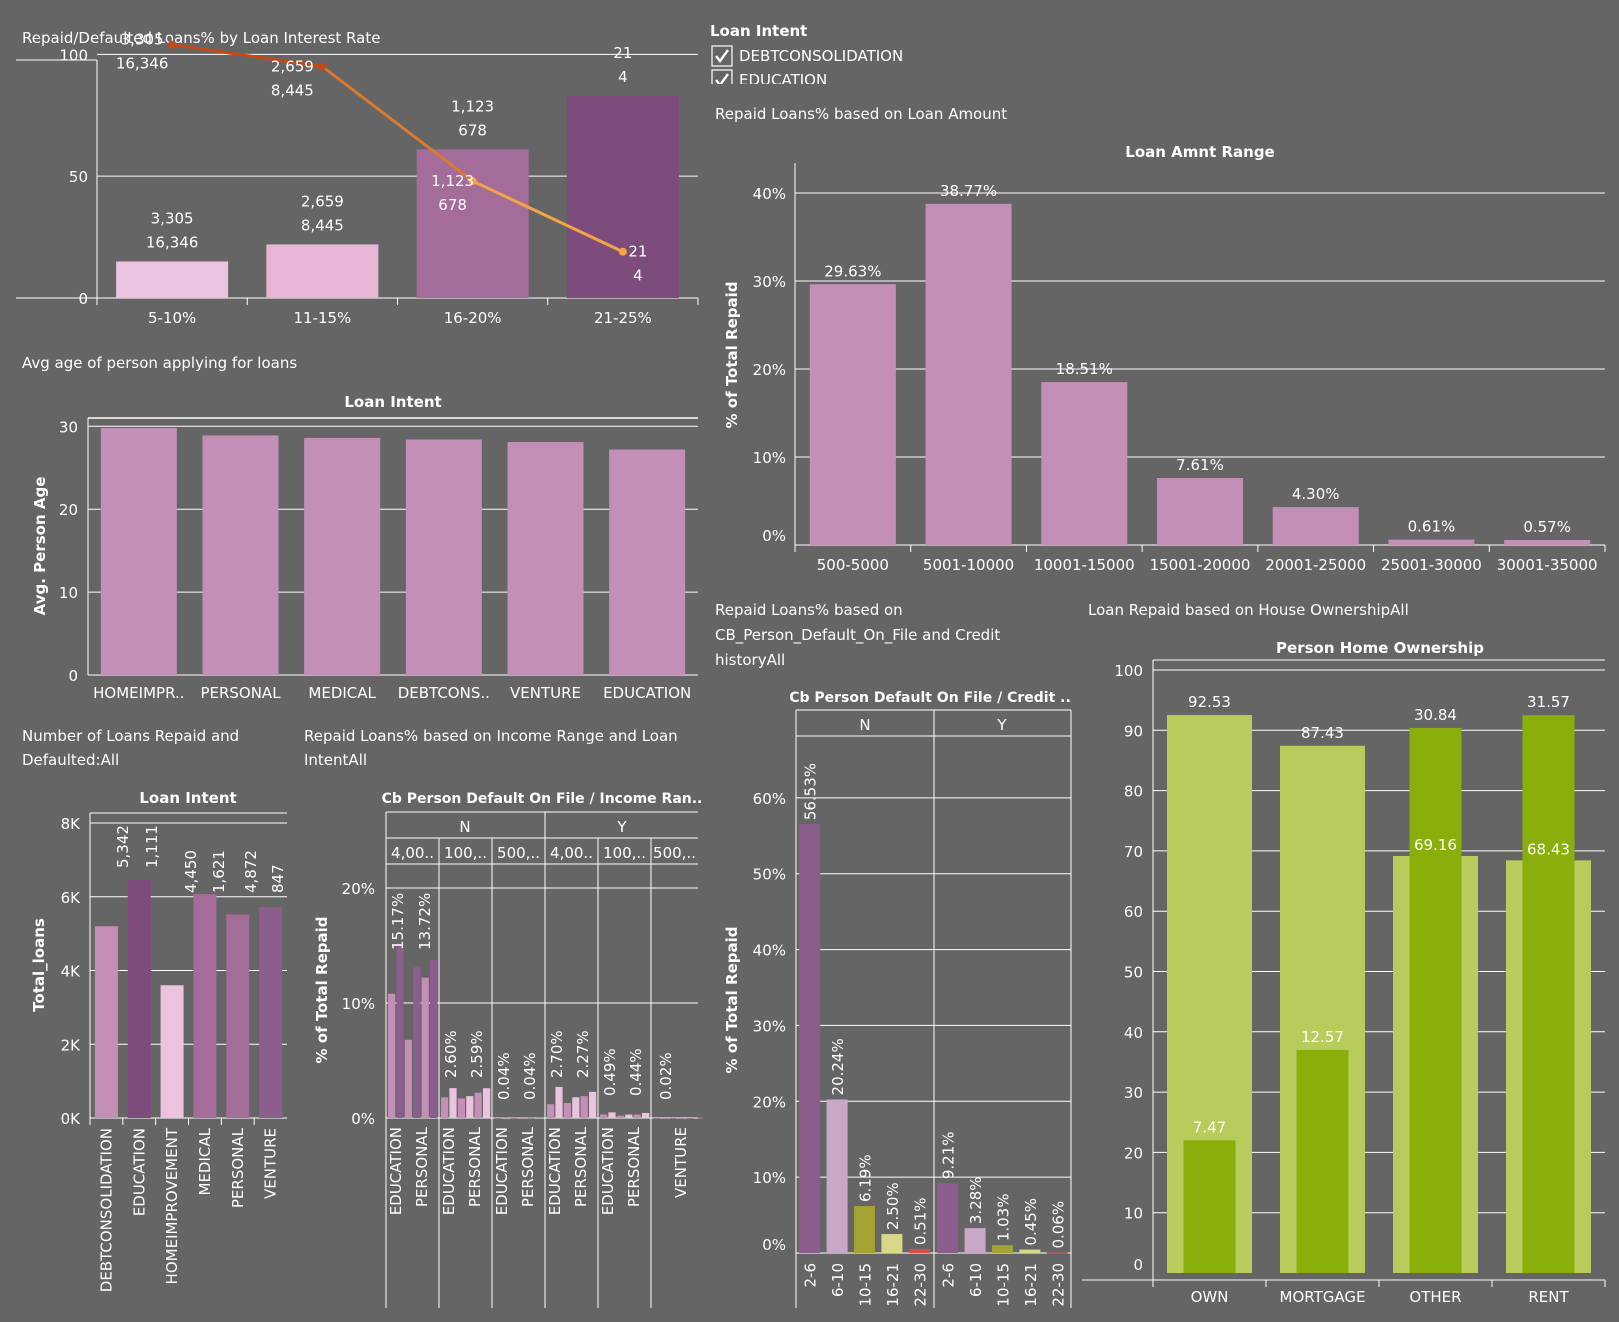  I want to click on data-label: 9.21%, so click(949, 1155).